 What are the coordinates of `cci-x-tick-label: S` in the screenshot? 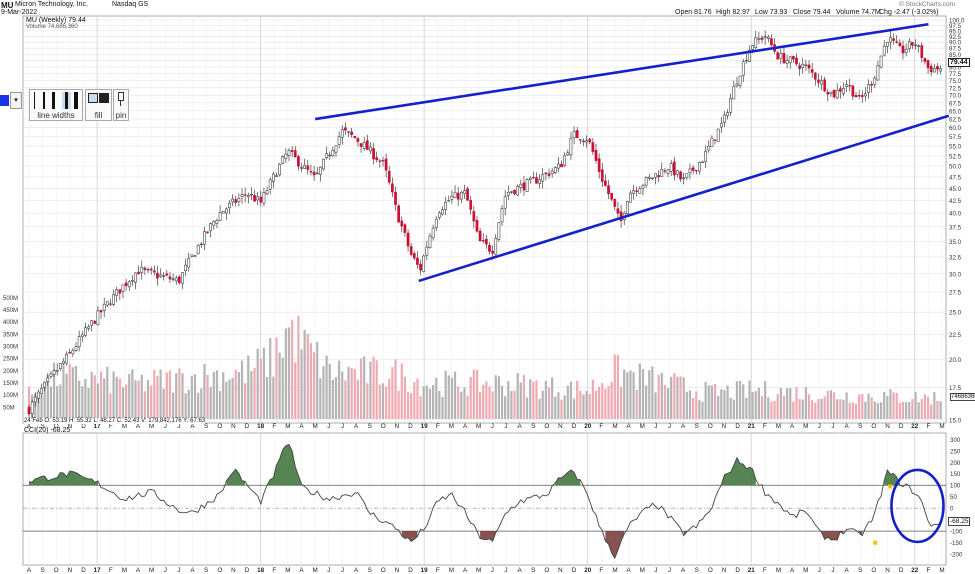 It's located at (43, 570).